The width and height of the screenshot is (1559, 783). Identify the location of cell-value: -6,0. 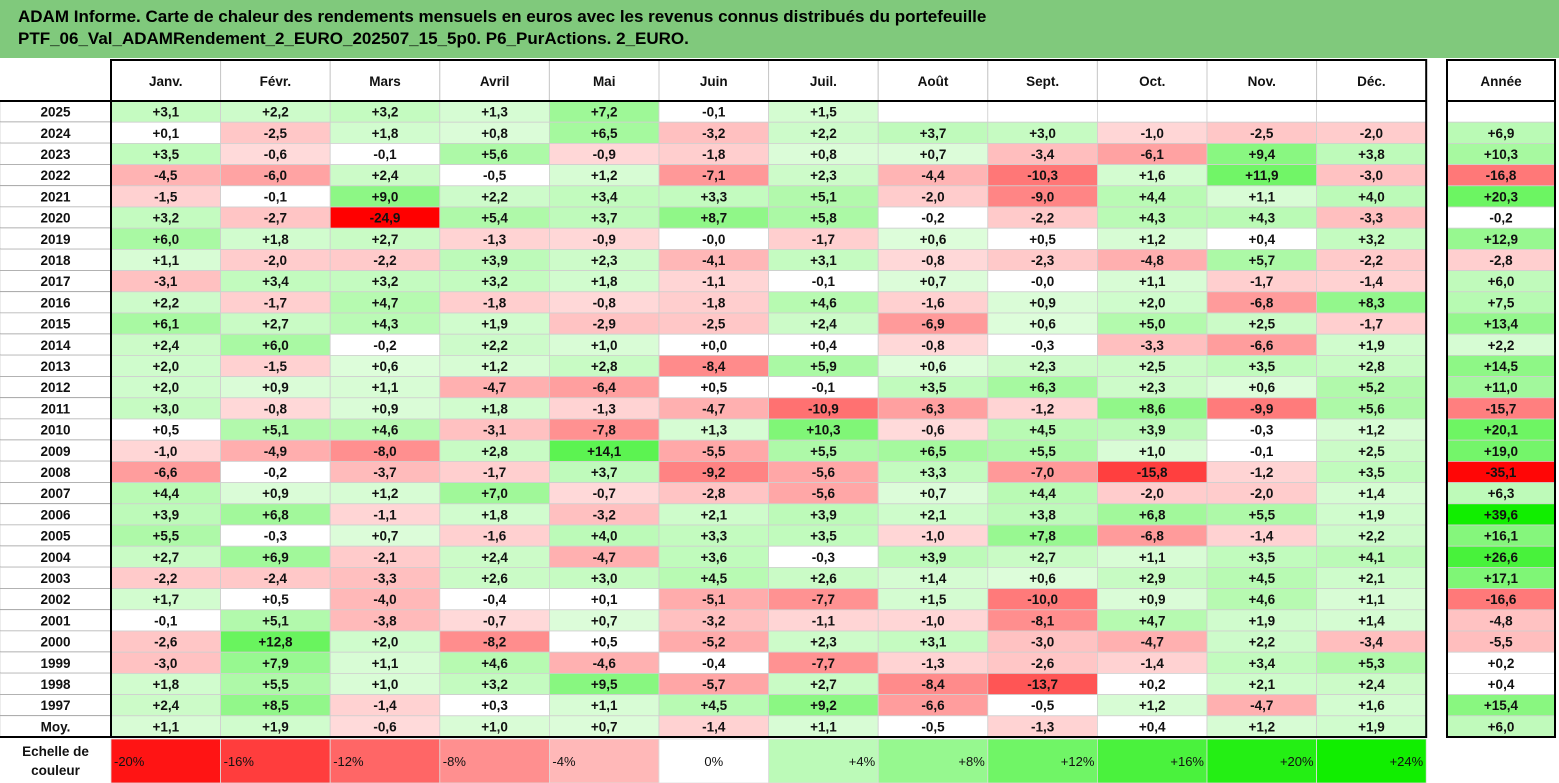
(275, 175).